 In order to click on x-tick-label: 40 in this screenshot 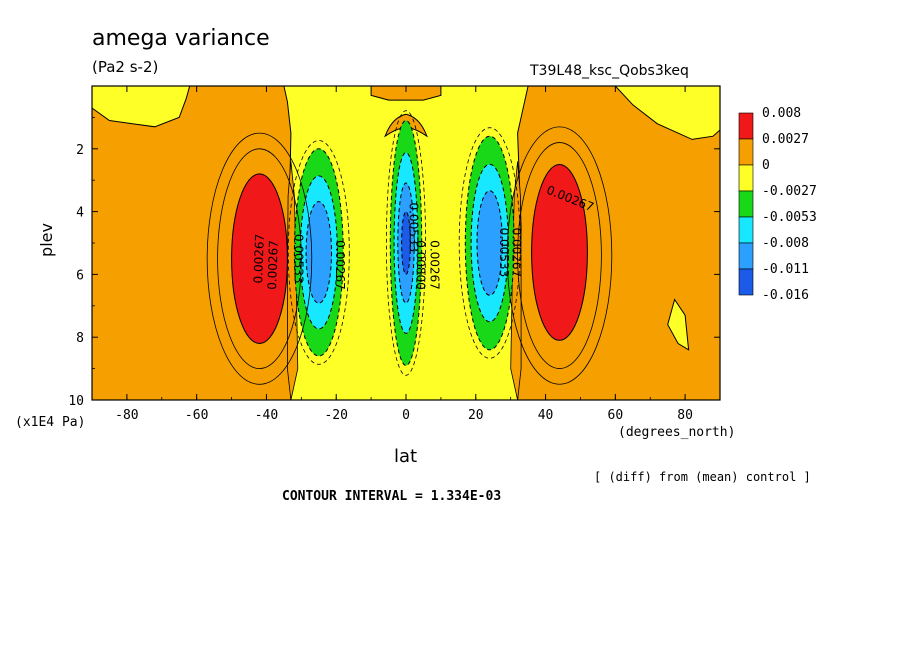, I will do `click(546, 415)`.